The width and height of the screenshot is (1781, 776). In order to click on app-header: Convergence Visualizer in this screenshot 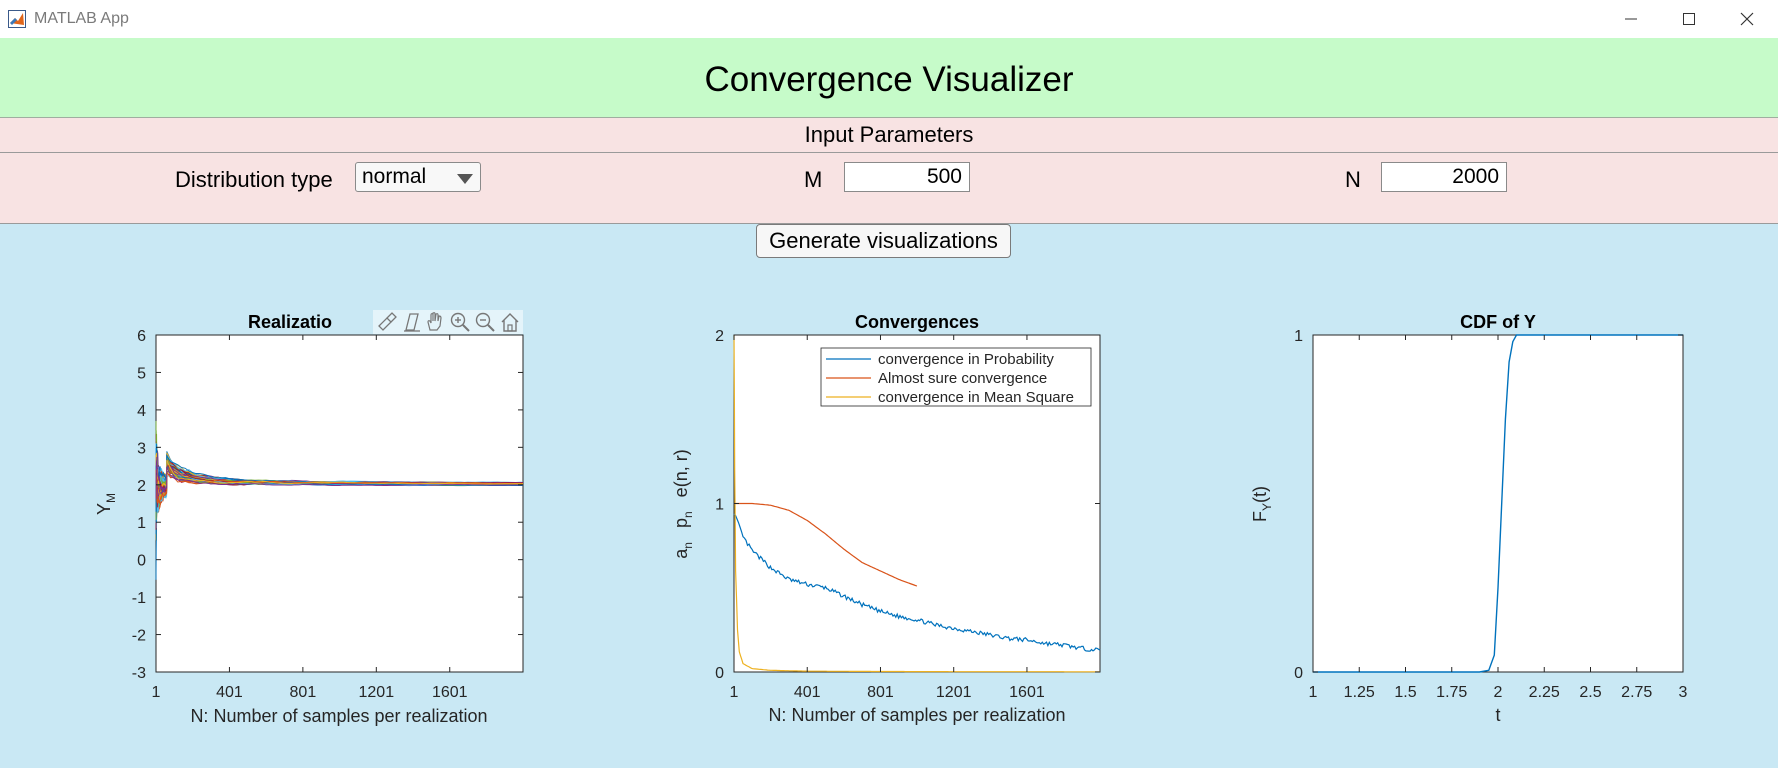, I will do `click(889, 78)`.